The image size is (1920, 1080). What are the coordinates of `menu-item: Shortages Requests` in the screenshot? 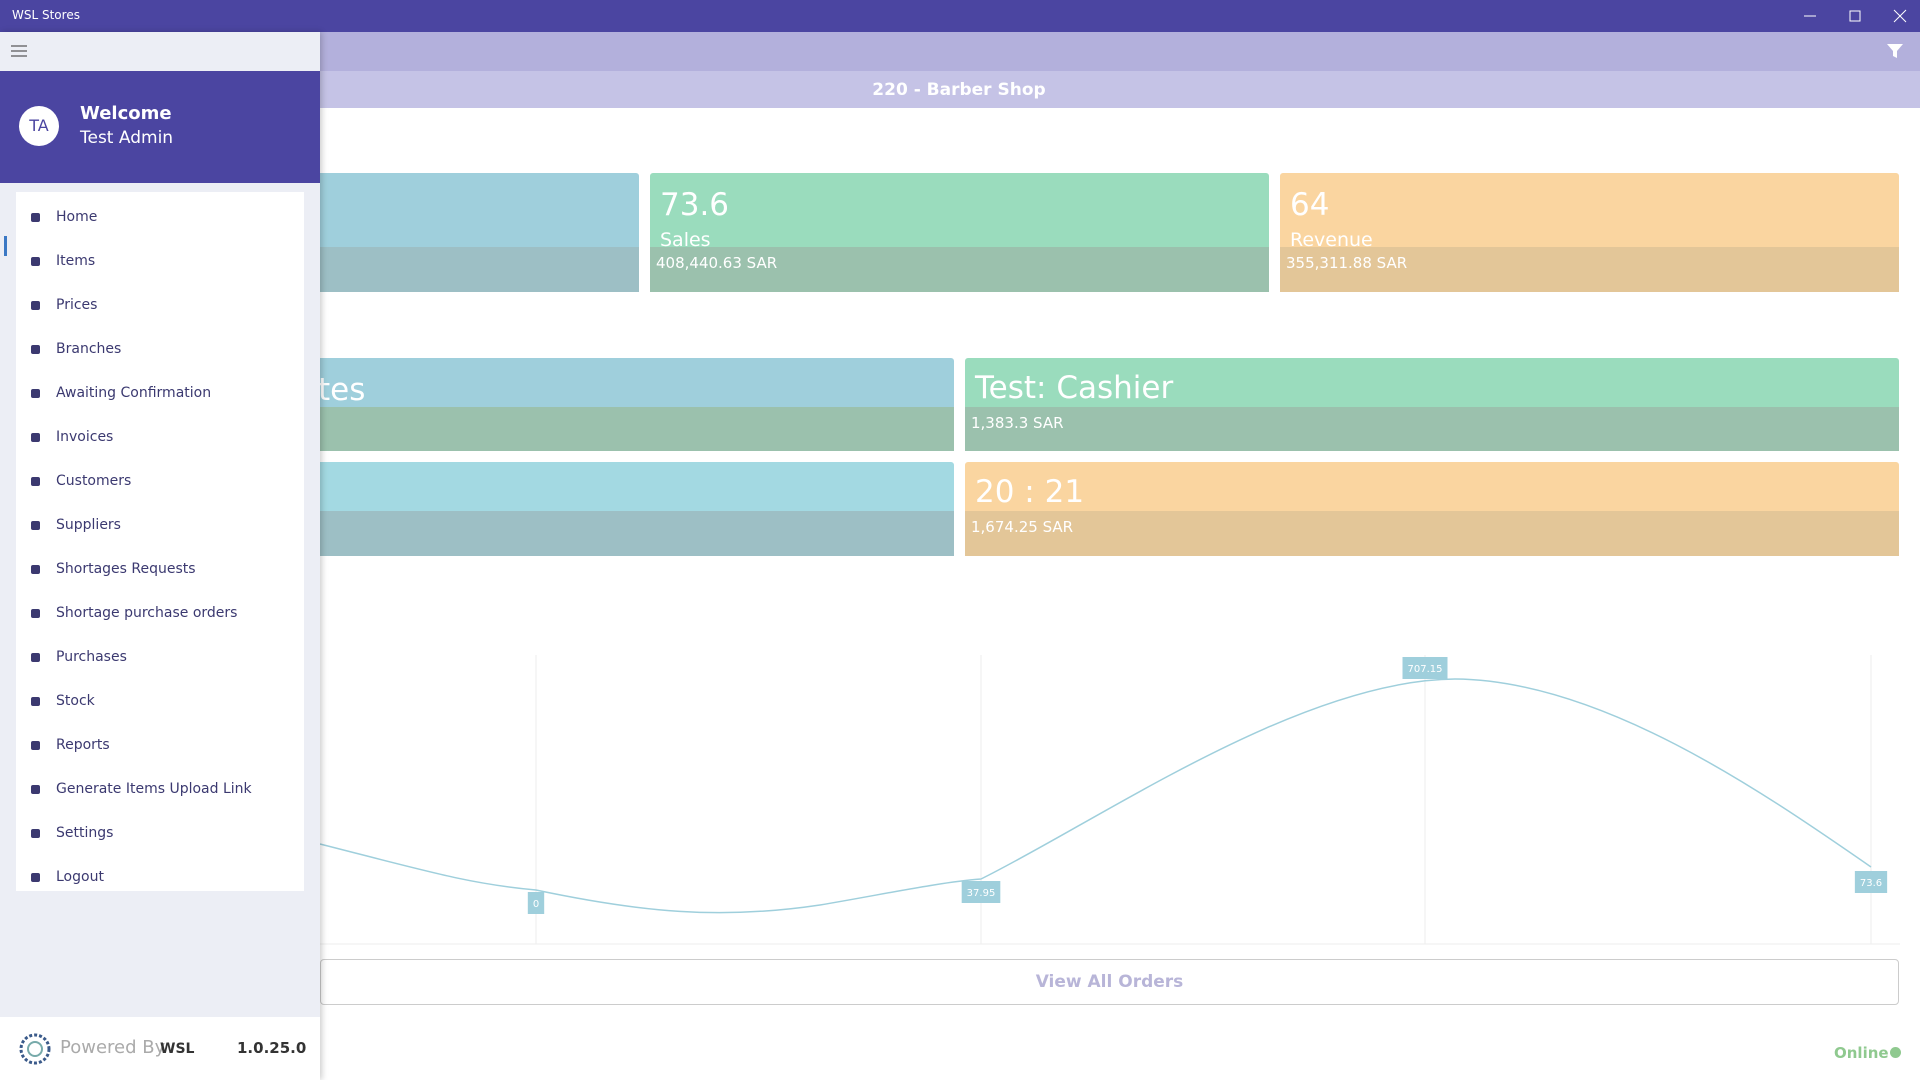 It's located at (126, 569).